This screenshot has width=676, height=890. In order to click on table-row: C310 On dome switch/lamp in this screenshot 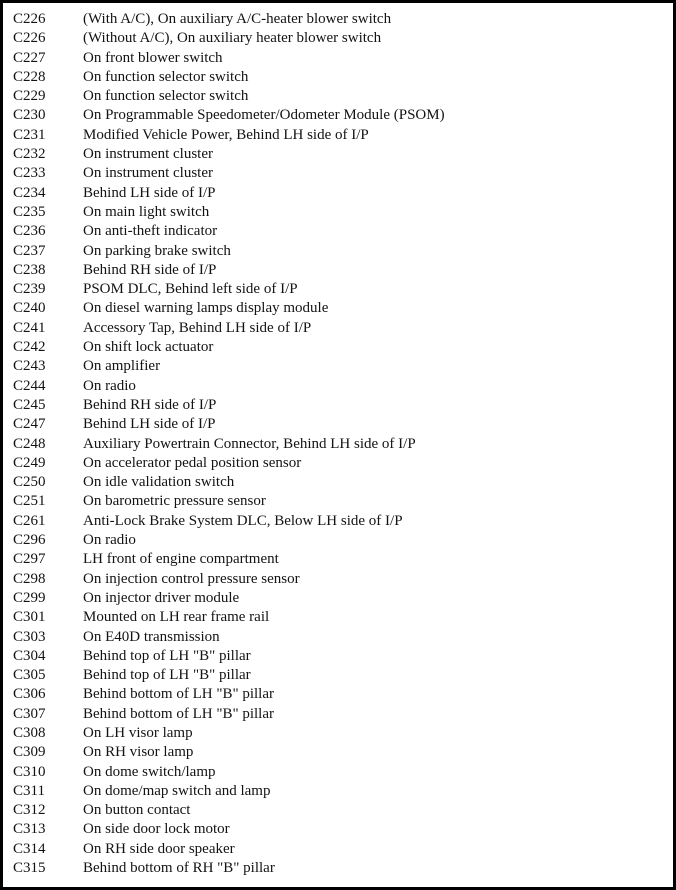, I will do `click(340, 772)`.